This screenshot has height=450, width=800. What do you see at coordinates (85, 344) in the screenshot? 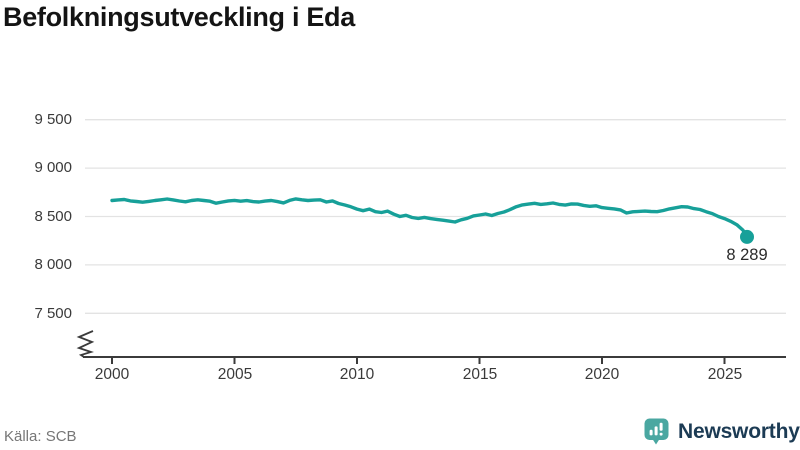
I see `axis-break-icon` at bounding box center [85, 344].